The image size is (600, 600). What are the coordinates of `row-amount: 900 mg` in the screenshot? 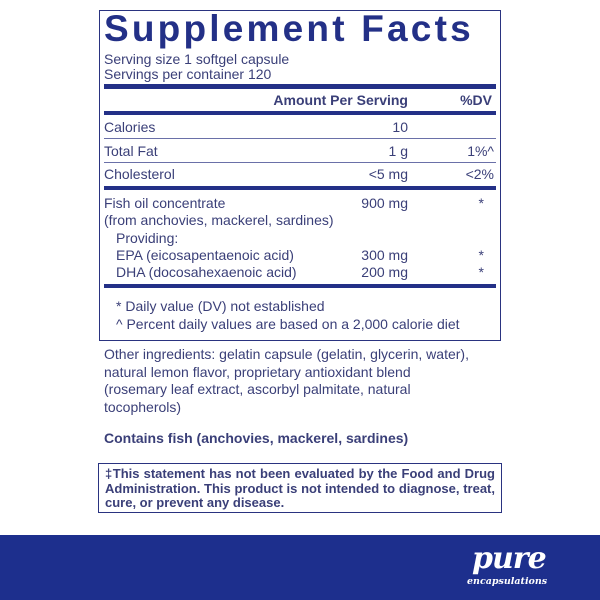 It's located at (384, 203).